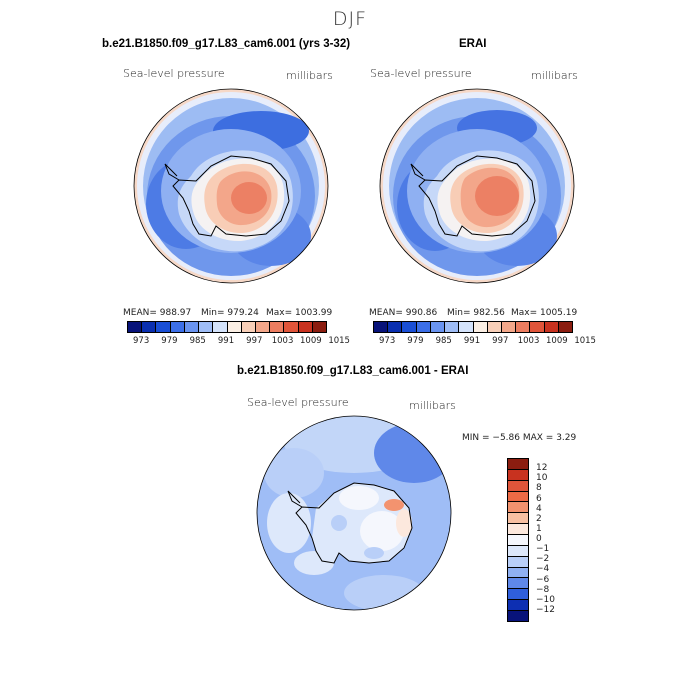 The height and width of the screenshot is (700, 700). What do you see at coordinates (543, 559) in the screenshot?
I see `colorbar-tick-label: −2` at bounding box center [543, 559].